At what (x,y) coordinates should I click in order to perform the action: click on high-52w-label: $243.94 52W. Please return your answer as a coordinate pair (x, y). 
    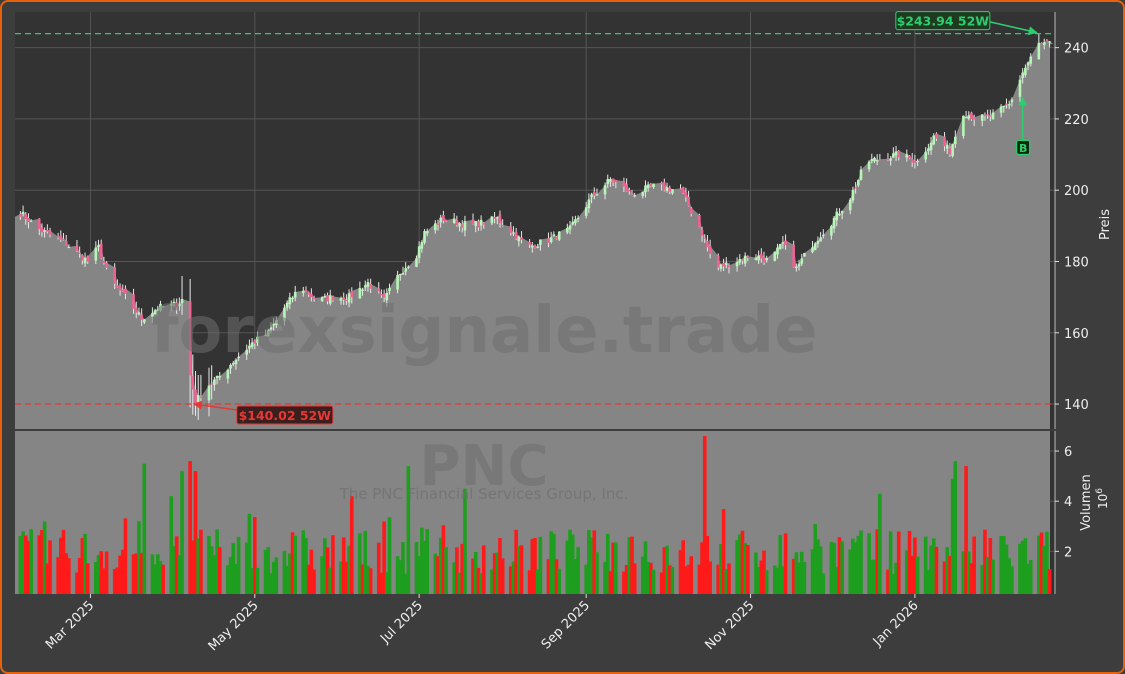
    Looking at the image, I should click on (943, 21).